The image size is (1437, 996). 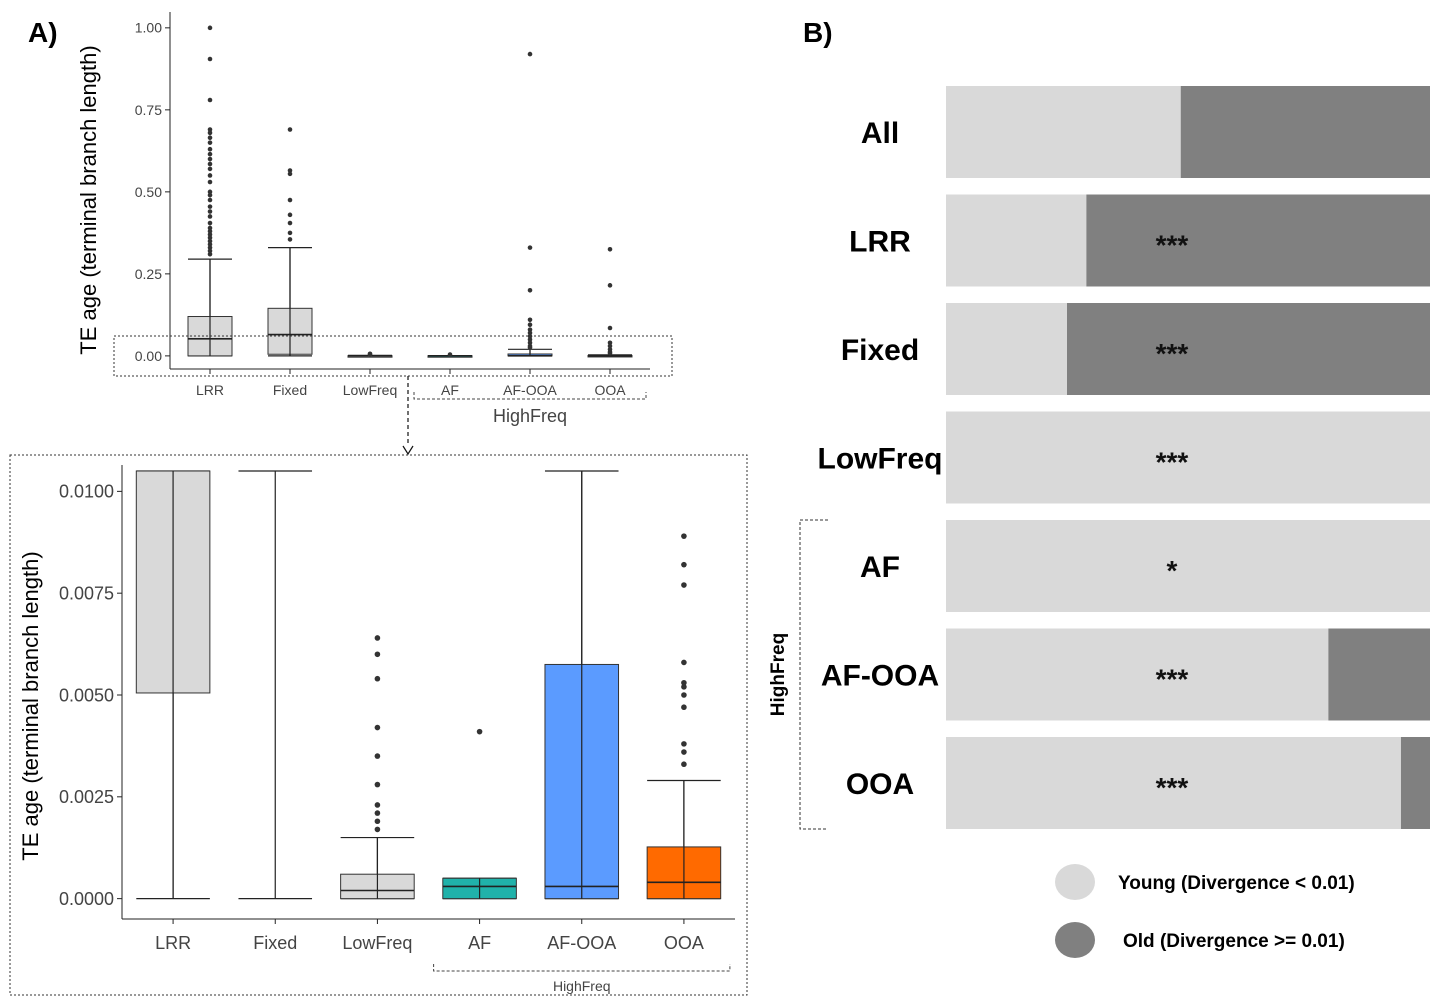 I want to click on row-label-lowfreq: LowFreq, so click(x=880, y=459).